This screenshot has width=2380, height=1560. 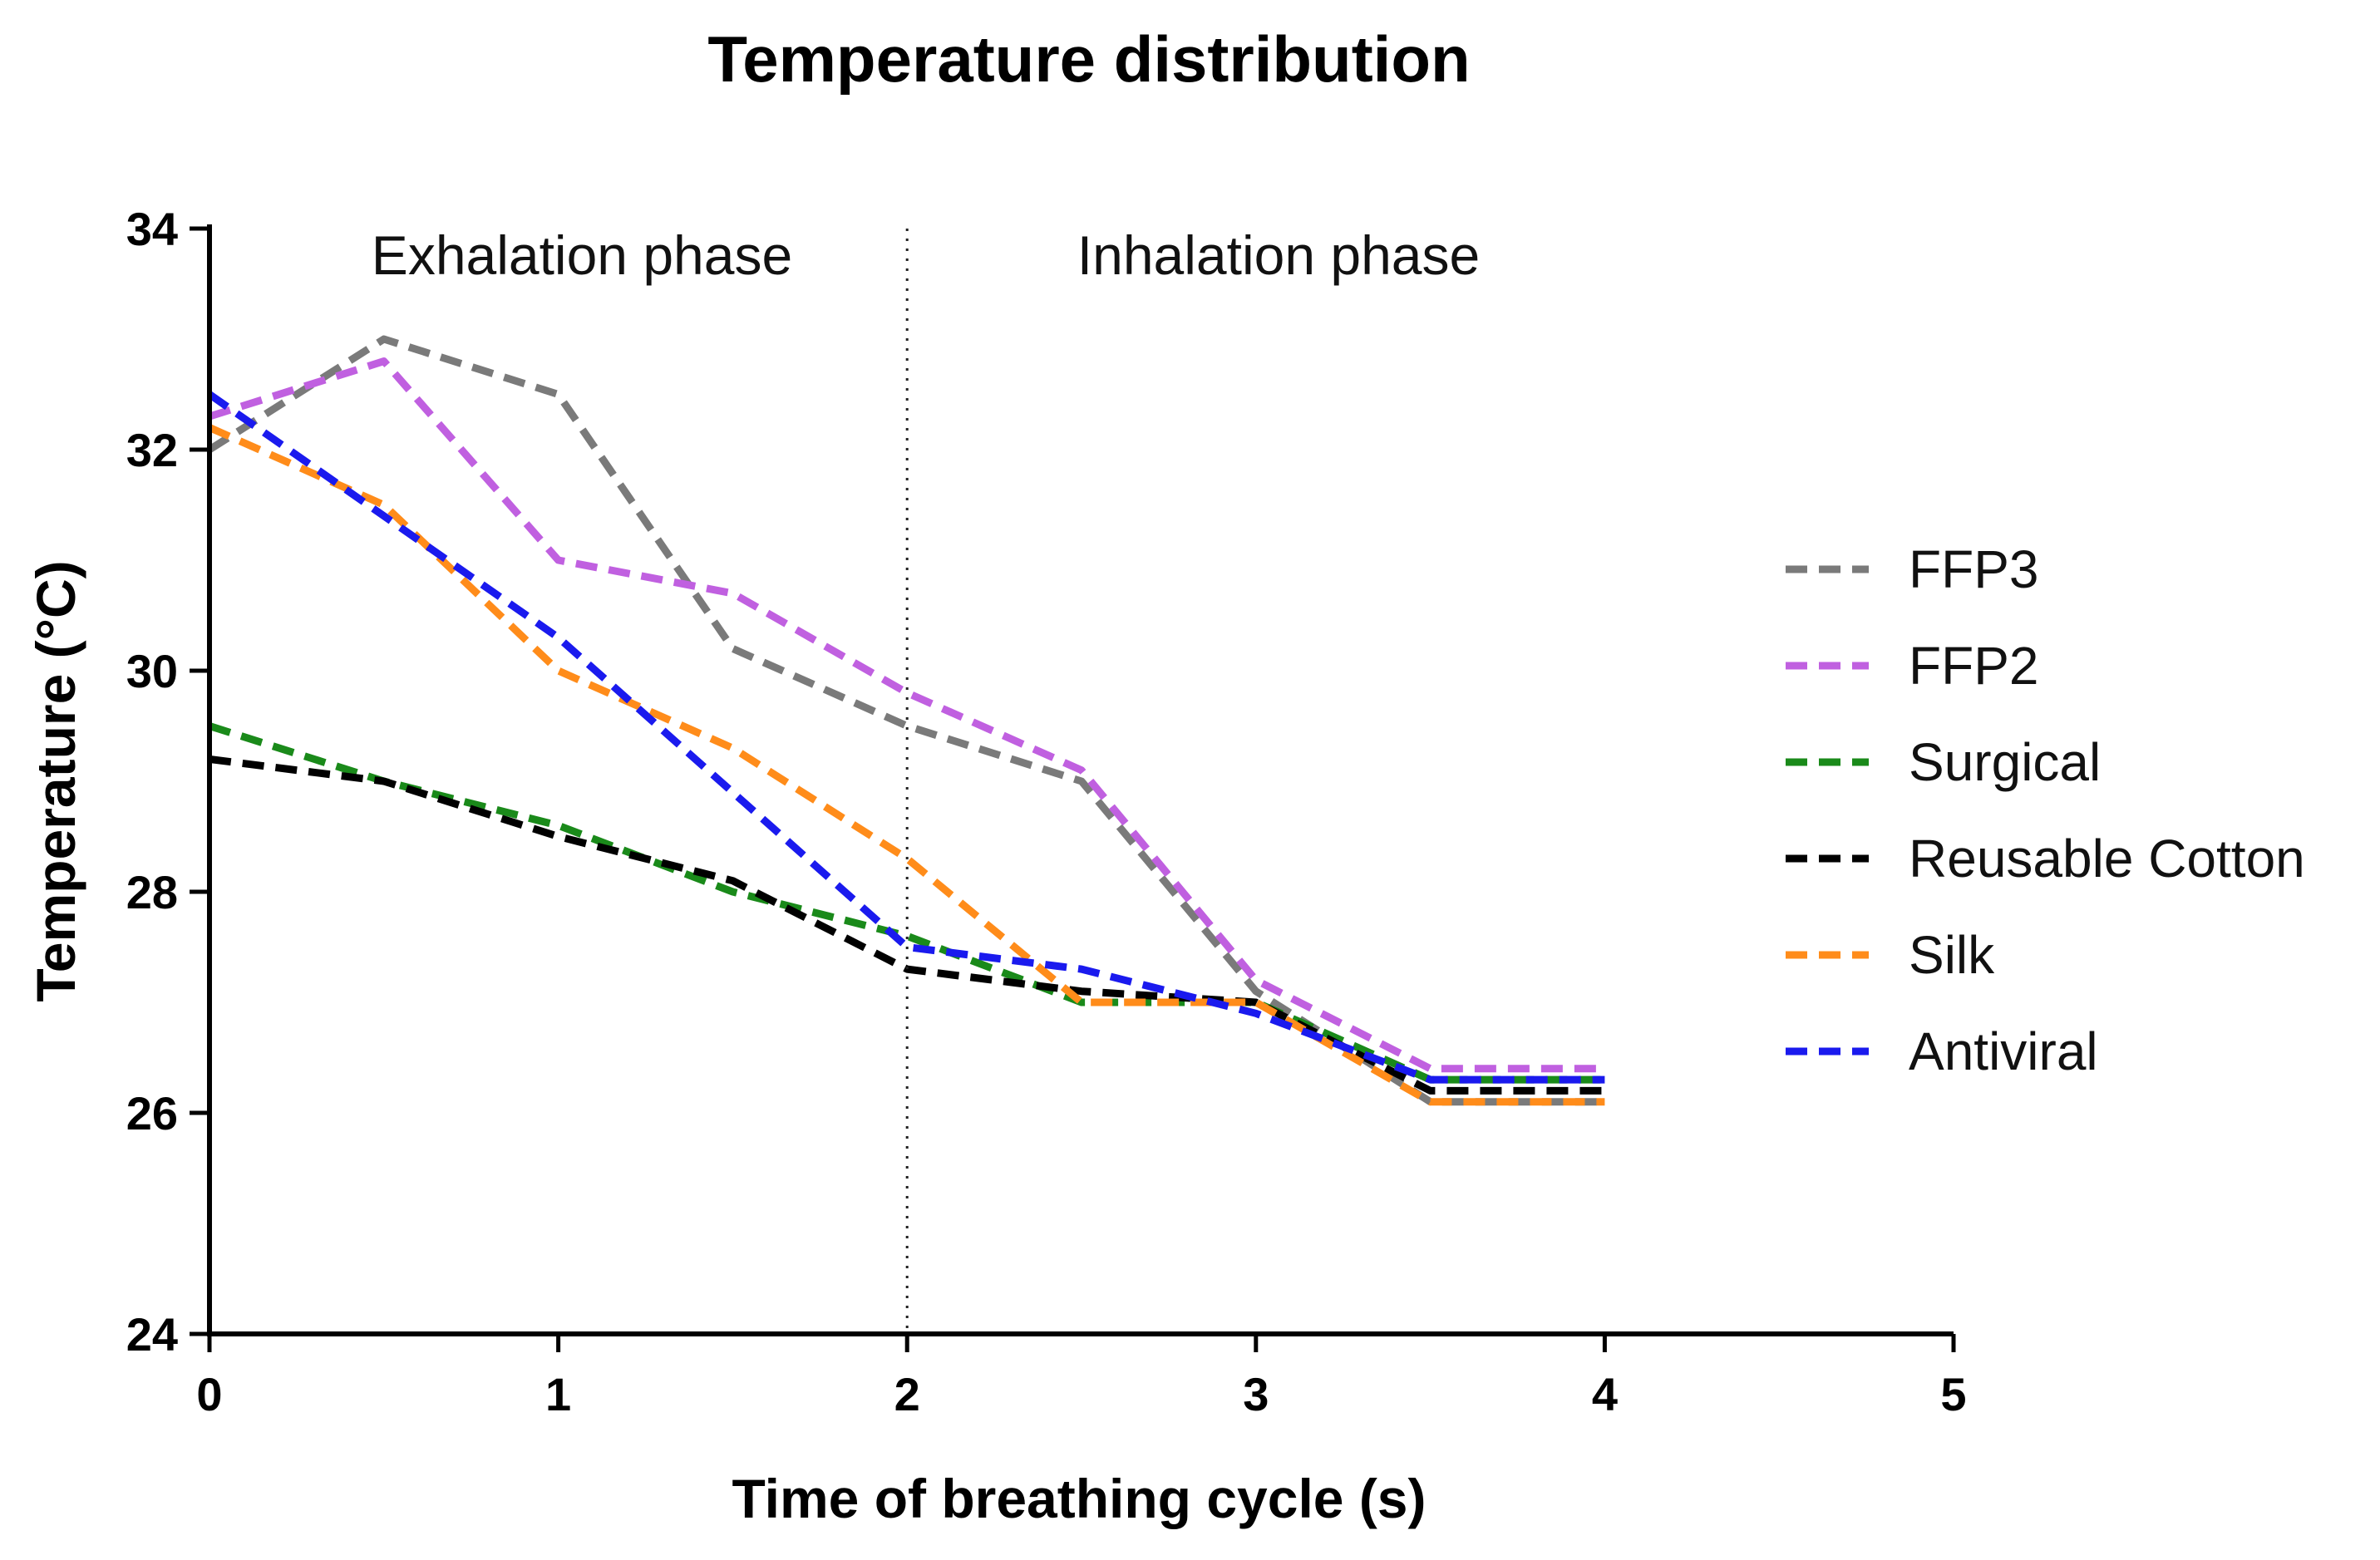 What do you see at coordinates (2107, 858) in the screenshot?
I see `legend-label: Reusable Cotton` at bounding box center [2107, 858].